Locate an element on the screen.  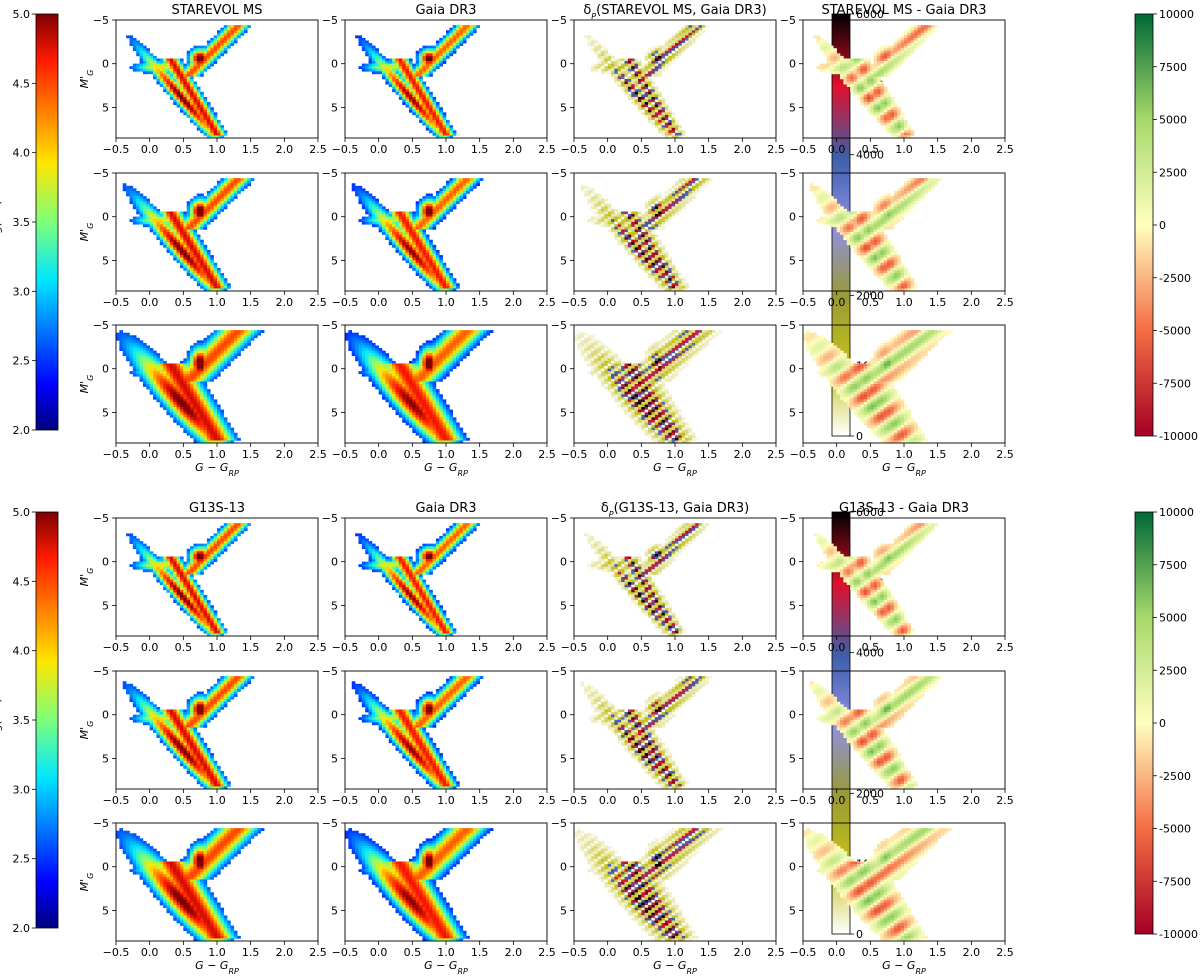
x-tick-label: 2.5 is located at coordinates (776, 302).